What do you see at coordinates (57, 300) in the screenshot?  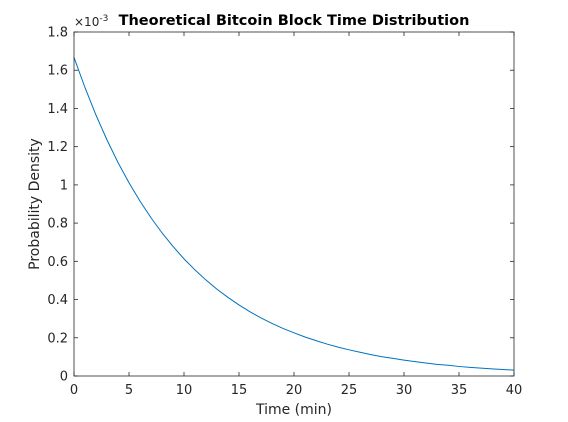 I see `y-tick-label: 0.4` at bounding box center [57, 300].